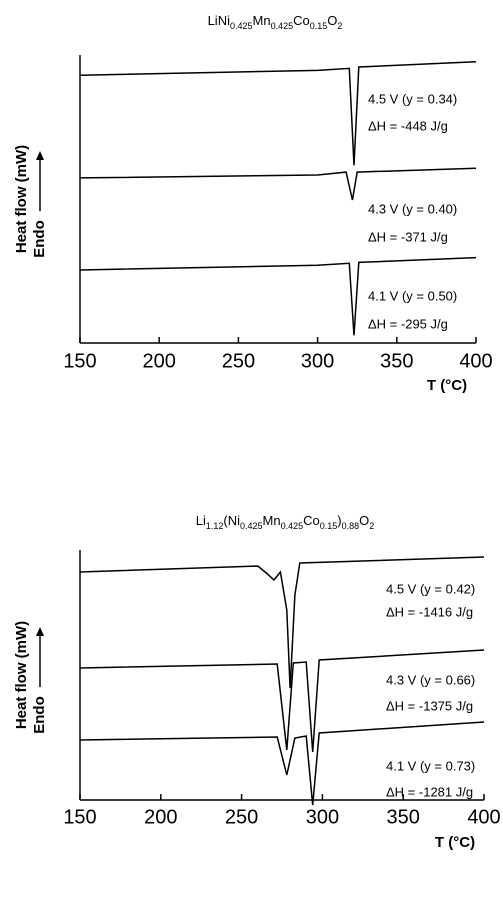 Image resolution: width=503 pixels, height=921 pixels. I want to click on title-text: LiNi, so click(219, 20).